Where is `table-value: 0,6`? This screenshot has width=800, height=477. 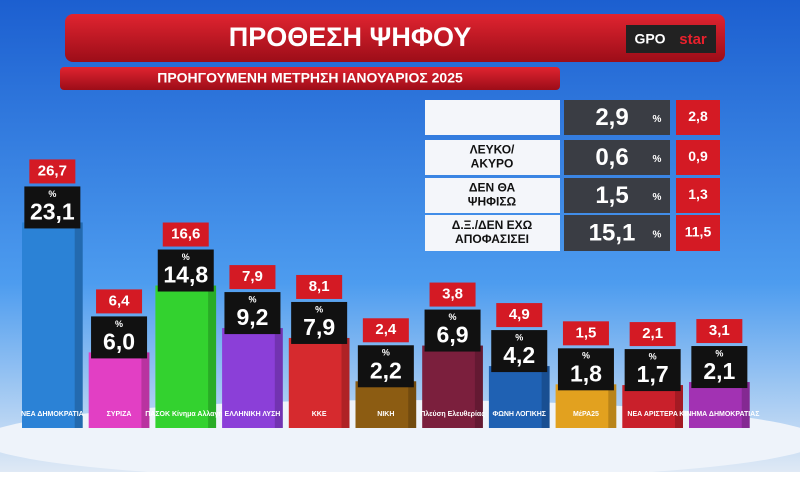 table-value: 0,6 is located at coordinates (611, 157).